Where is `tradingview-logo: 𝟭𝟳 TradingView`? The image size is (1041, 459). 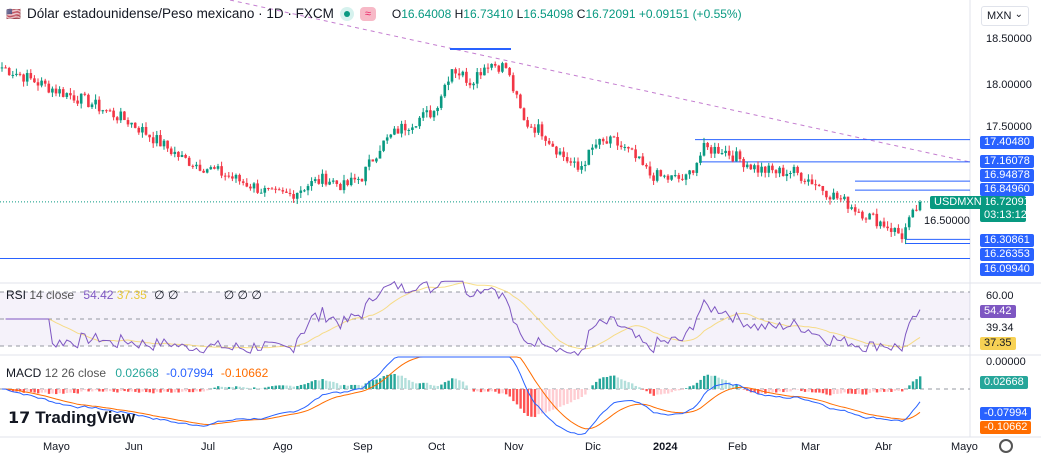 tradingview-logo: 𝟭𝟳 TradingView is located at coordinates (72, 417).